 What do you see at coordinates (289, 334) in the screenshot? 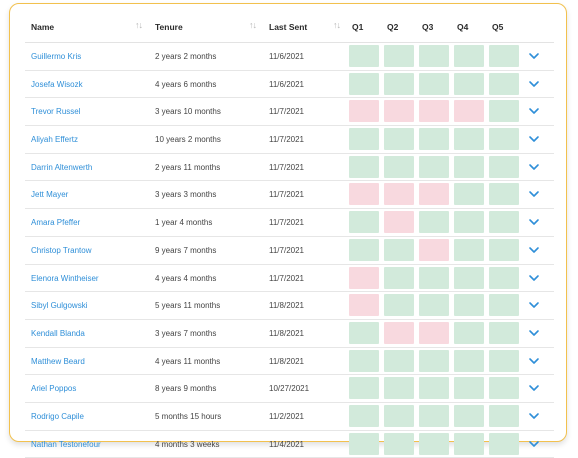
I see `table-row: Kendall Blanda 3 years 7 months 11/8/2021` at bounding box center [289, 334].